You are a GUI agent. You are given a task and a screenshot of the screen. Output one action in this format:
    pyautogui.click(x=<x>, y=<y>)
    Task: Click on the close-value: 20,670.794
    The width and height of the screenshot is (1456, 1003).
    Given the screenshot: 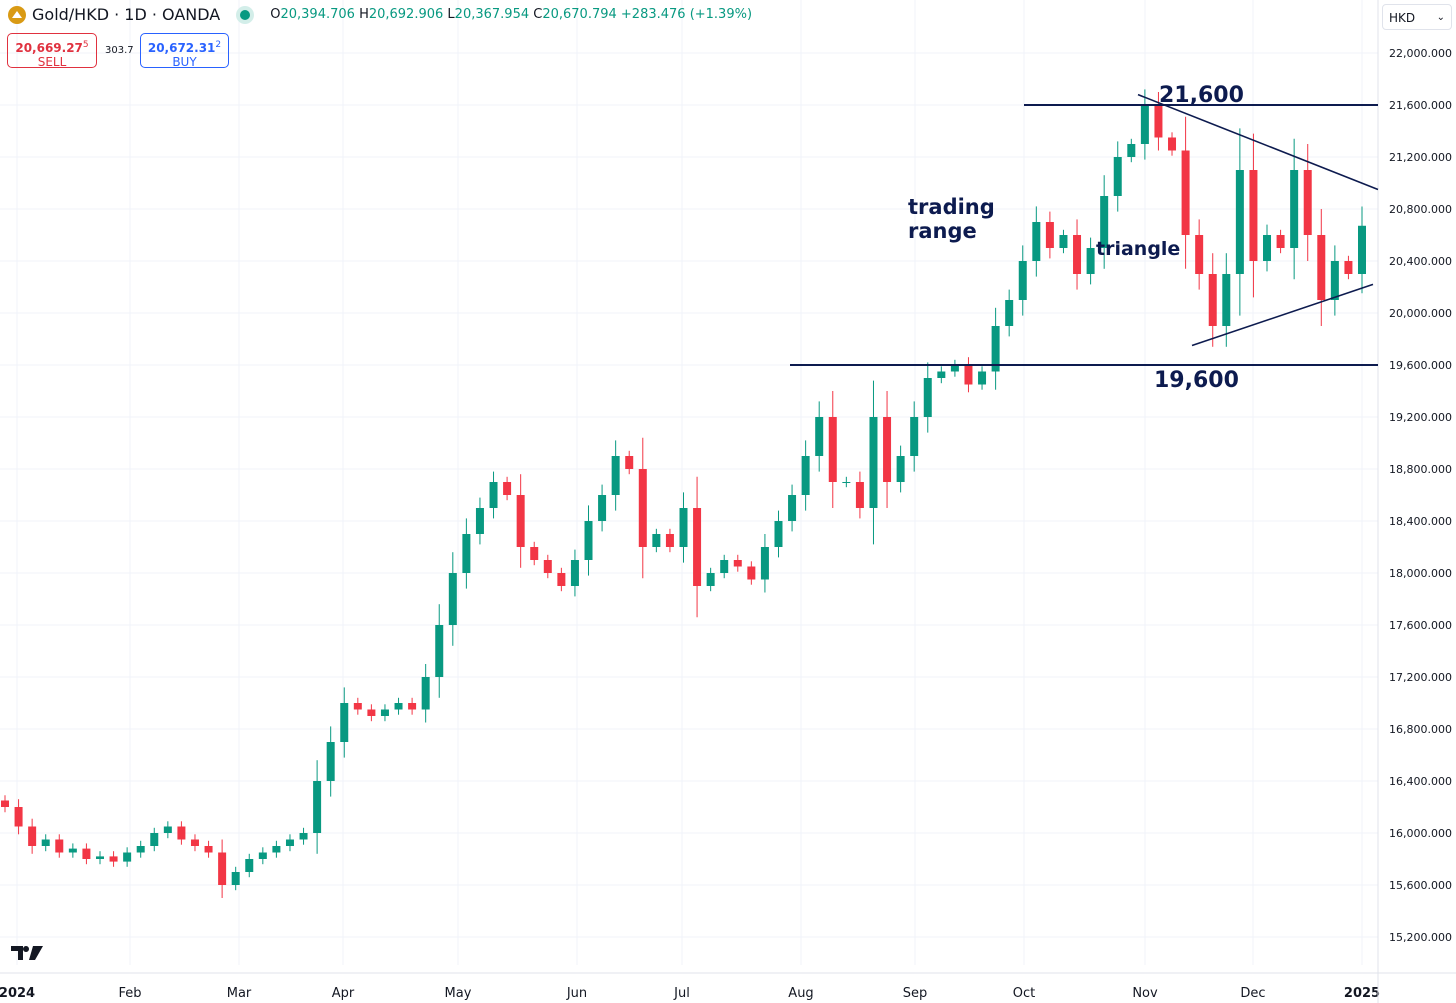 What is the action you would take?
    pyautogui.click(x=579, y=14)
    